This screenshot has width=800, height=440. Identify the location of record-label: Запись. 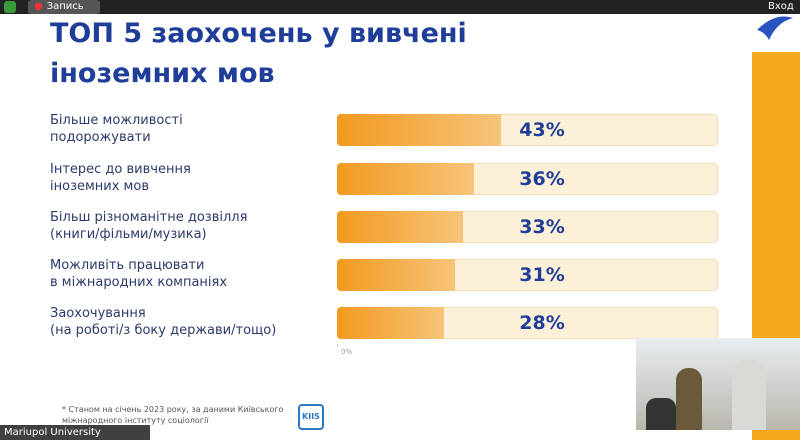
(65, 6).